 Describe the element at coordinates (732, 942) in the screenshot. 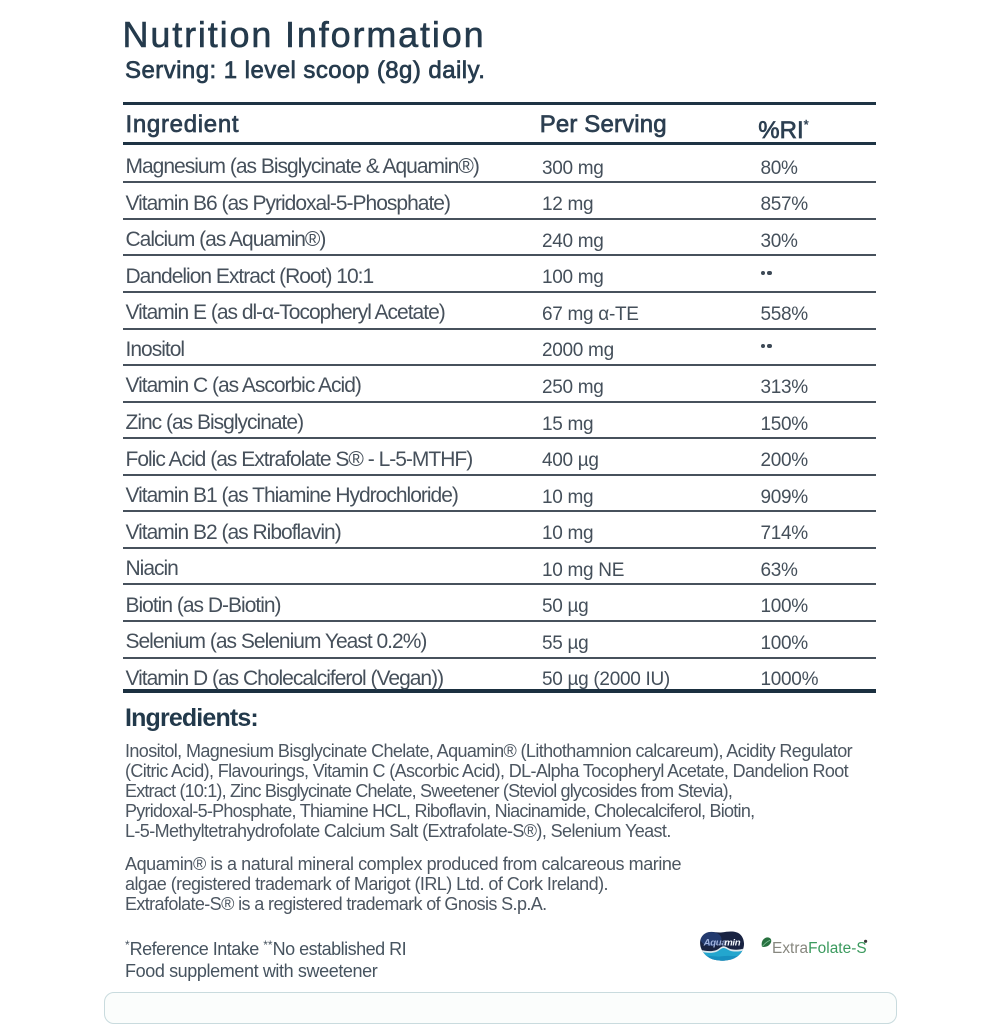

I see `svg-text: min` at that location.